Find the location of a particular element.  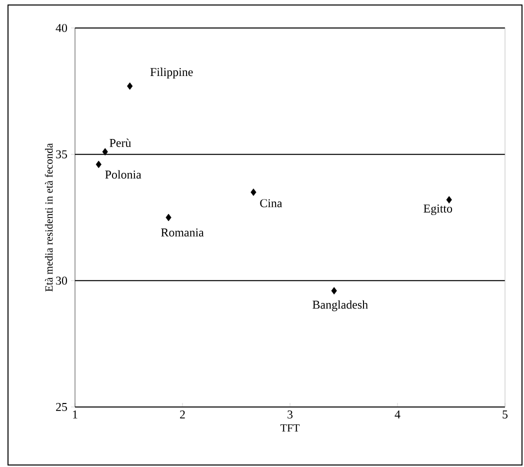

annotation: Polonia is located at coordinates (123, 174).